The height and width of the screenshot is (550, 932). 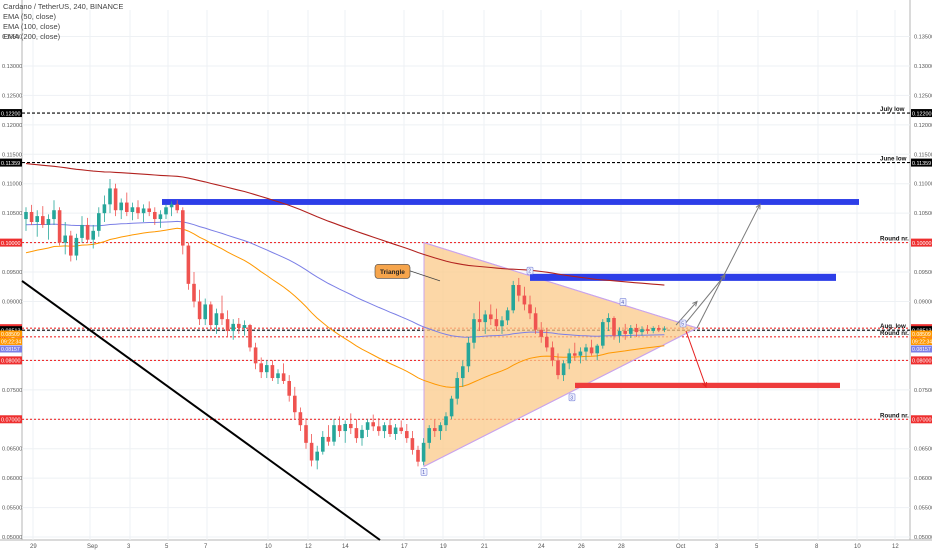 What do you see at coordinates (923, 126) in the screenshot?
I see `y-tick-label-right: 0.12000` at bounding box center [923, 126].